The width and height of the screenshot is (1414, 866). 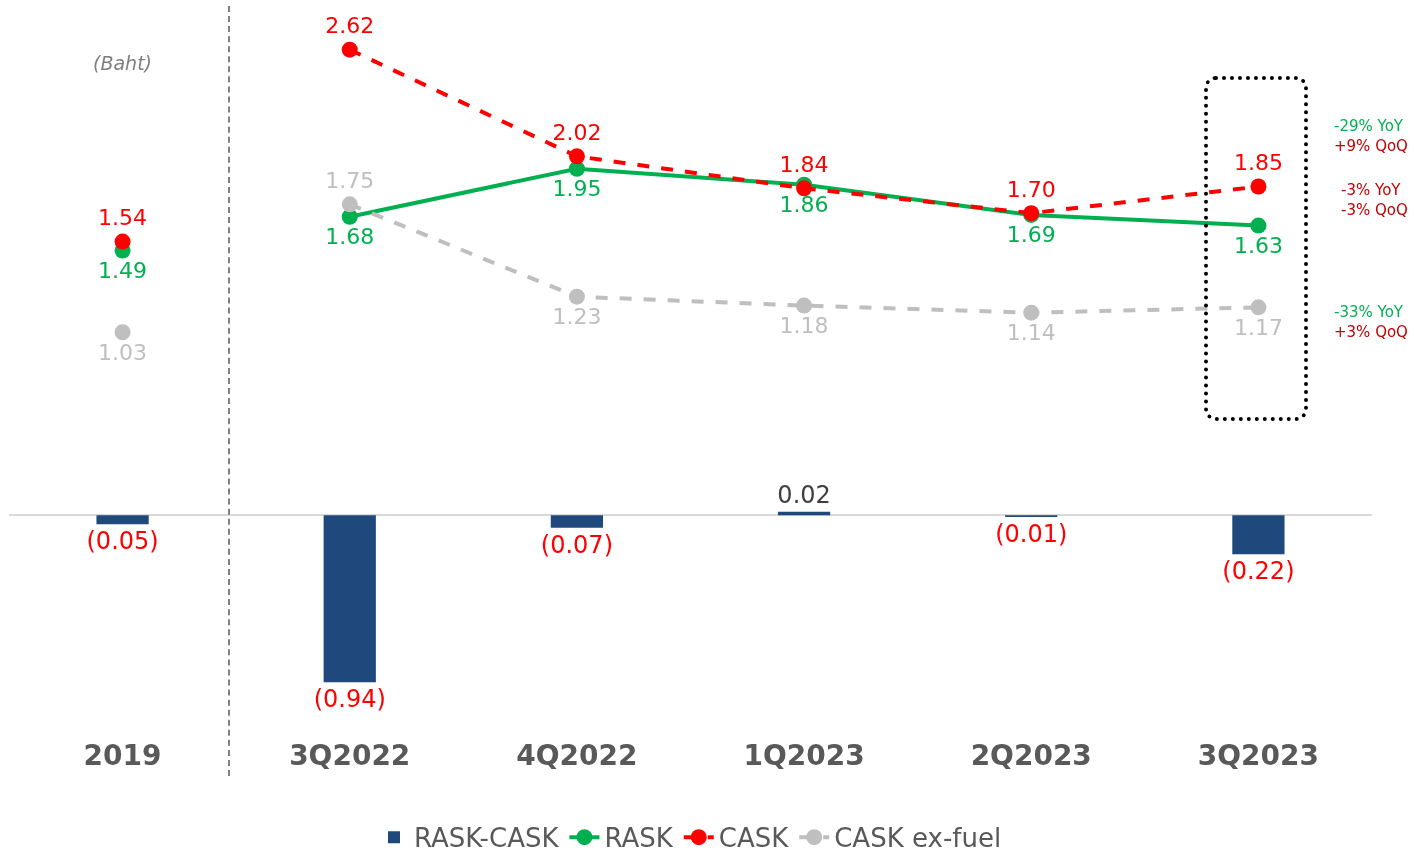 I want to click on x-tick-label: 3Q2023, so click(x=1258, y=755).